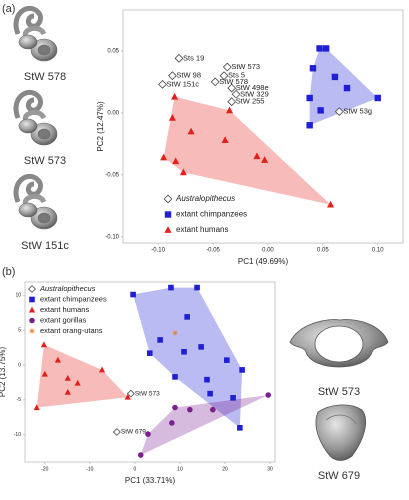 The height and width of the screenshot is (500, 409). I want to click on point-label: StW 578, so click(233, 81).